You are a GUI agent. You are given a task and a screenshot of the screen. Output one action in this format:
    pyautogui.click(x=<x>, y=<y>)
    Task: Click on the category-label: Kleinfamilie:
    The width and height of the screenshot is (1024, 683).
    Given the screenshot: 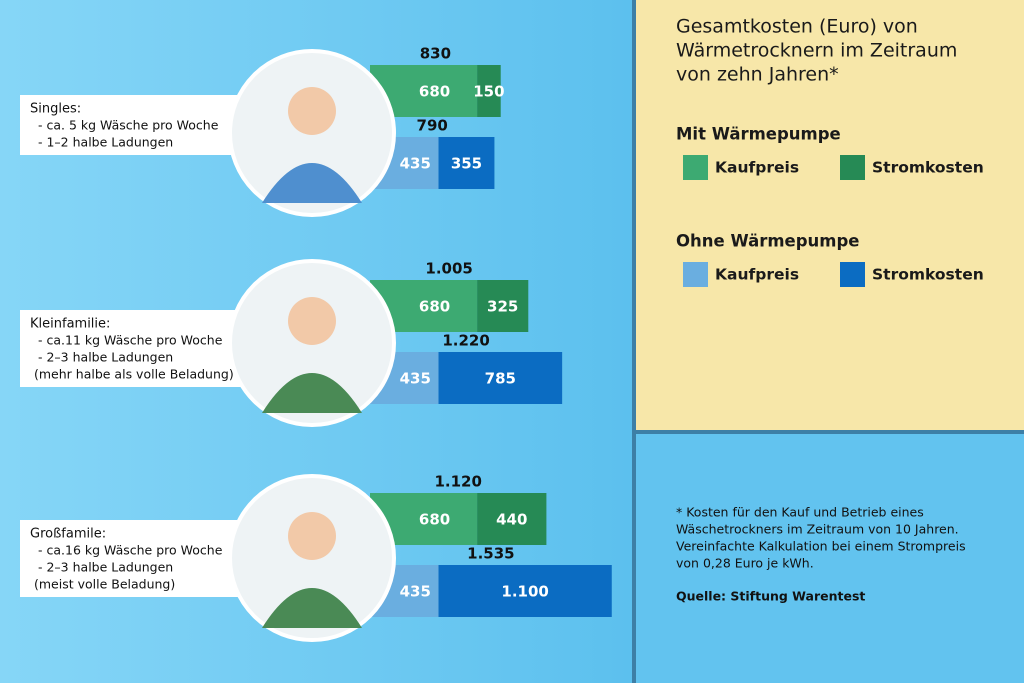 What is the action you would take?
    pyautogui.click(x=70, y=324)
    